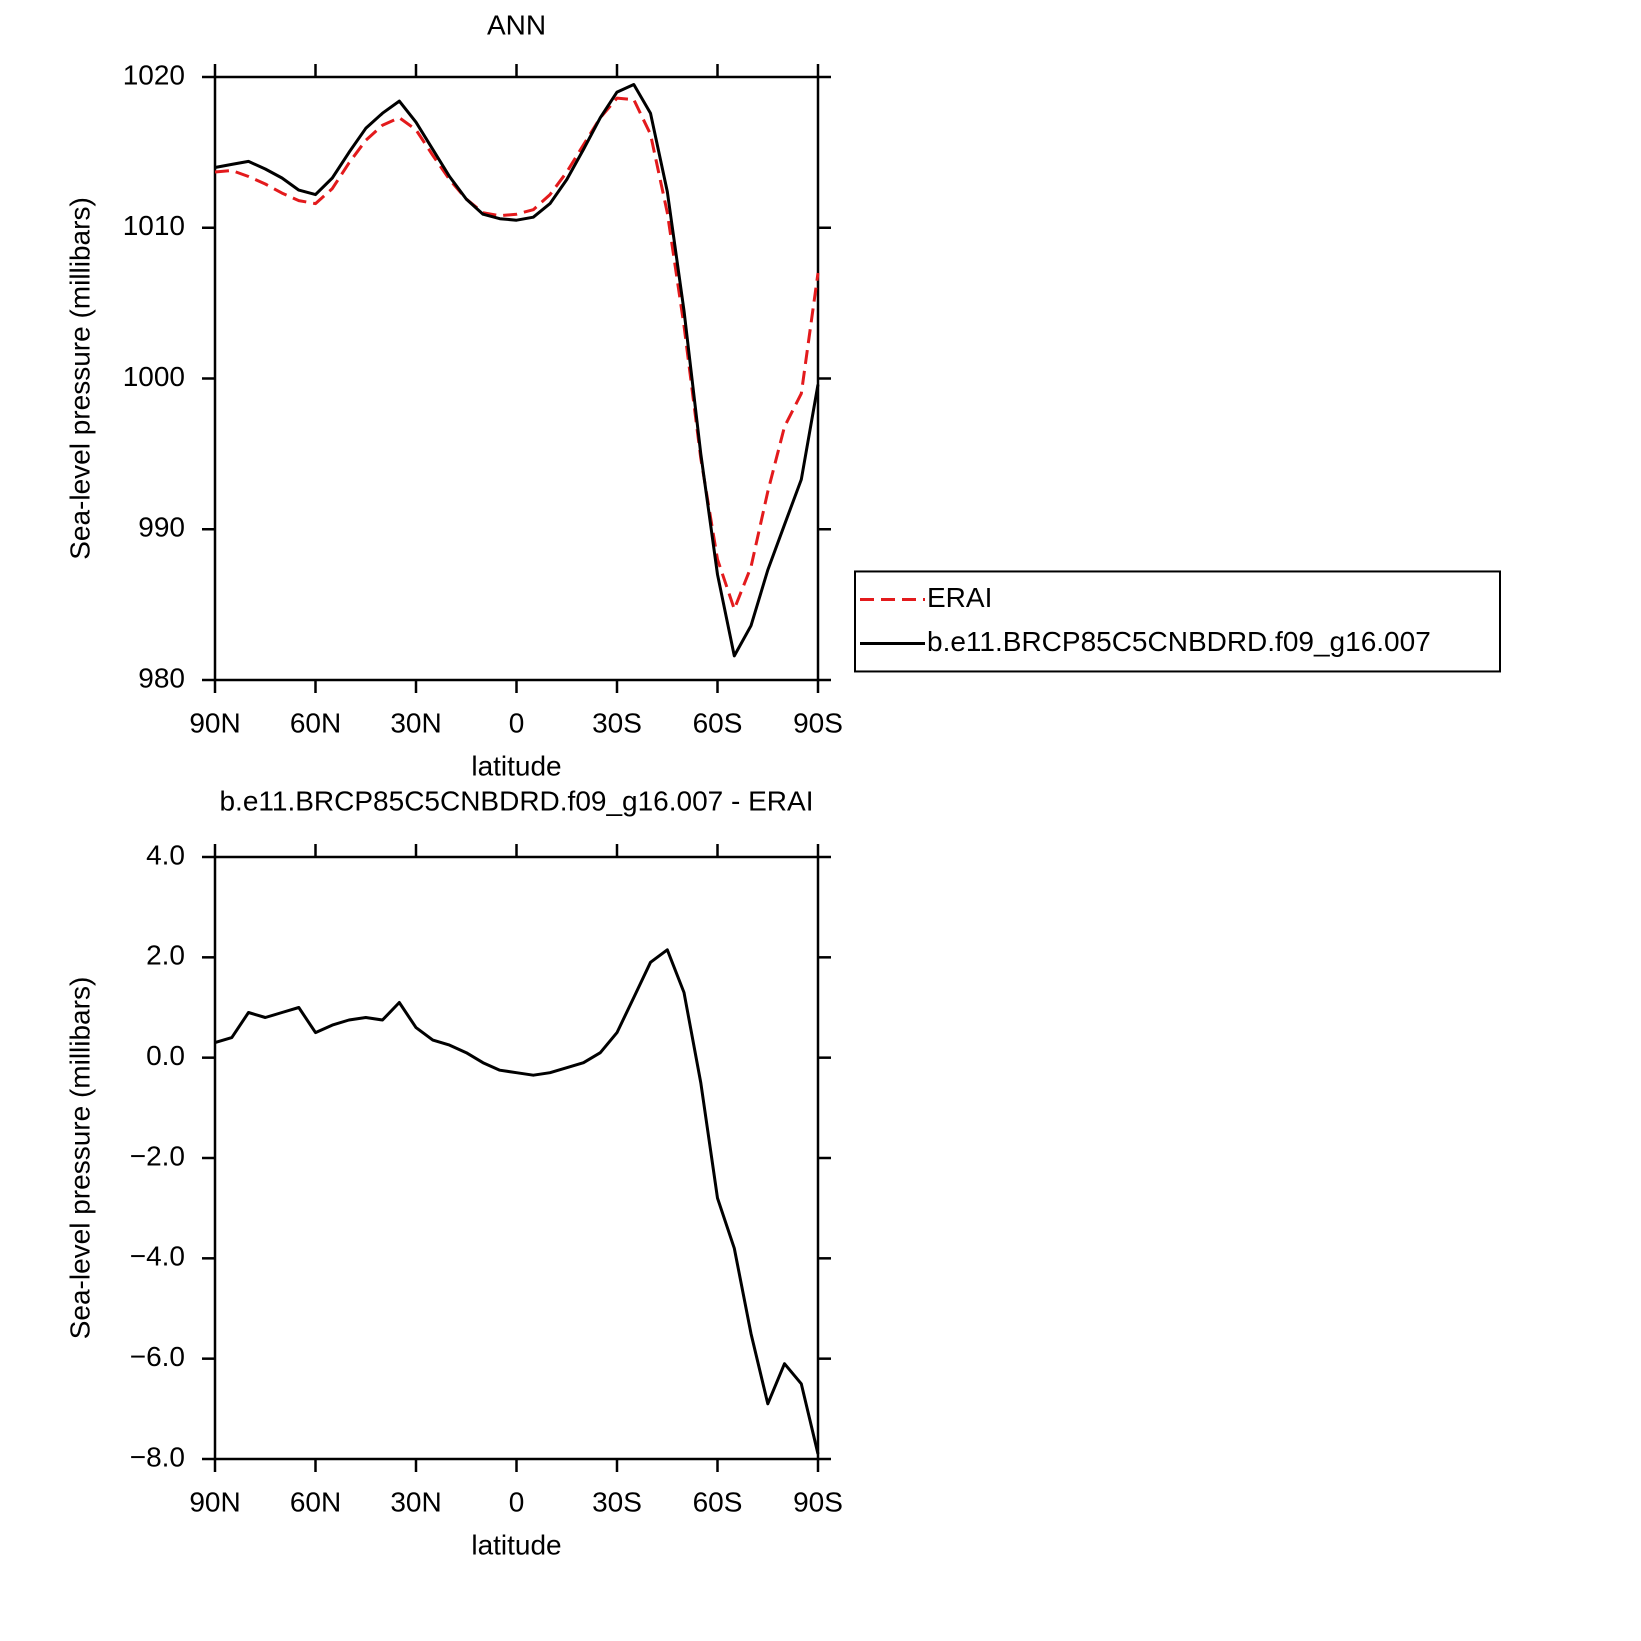 The width and height of the screenshot is (1641, 1641). Describe the element at coordinates (157, 1155) in the screenshot. I see `y-tick-label: −2.0` at that location.